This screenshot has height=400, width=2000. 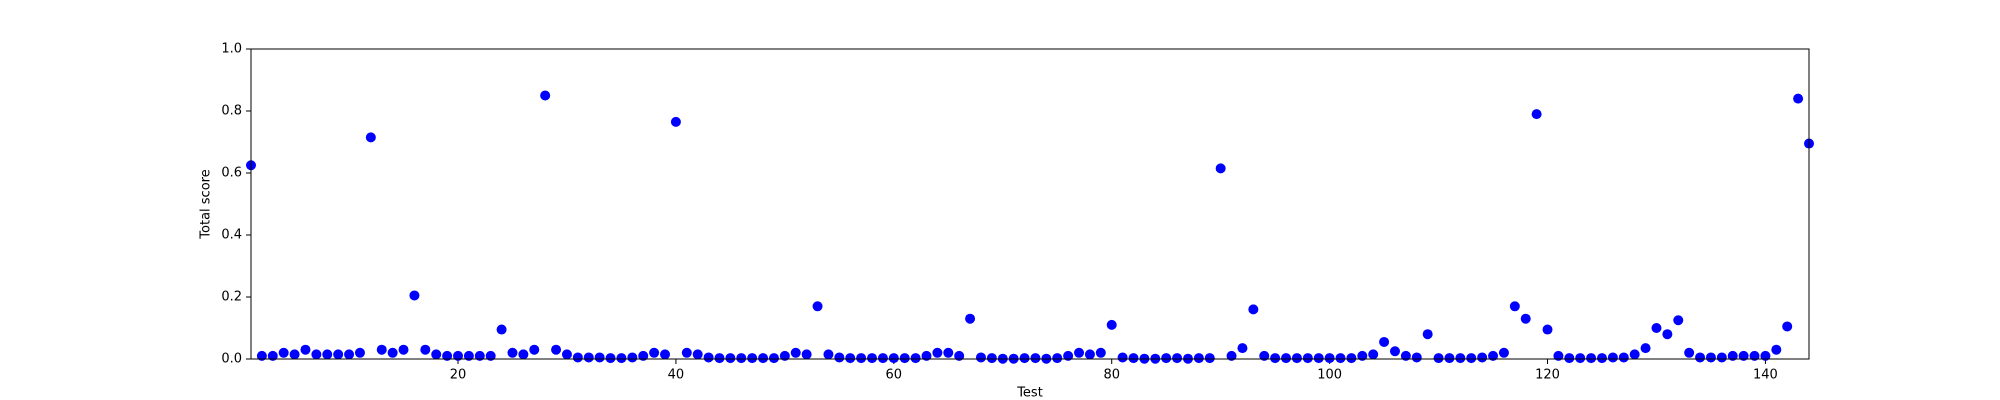 What do you see at coordinates (1111, 375) in the screenshot?
I see `x-tick-label: 80` at bounding box center [1111, 375].